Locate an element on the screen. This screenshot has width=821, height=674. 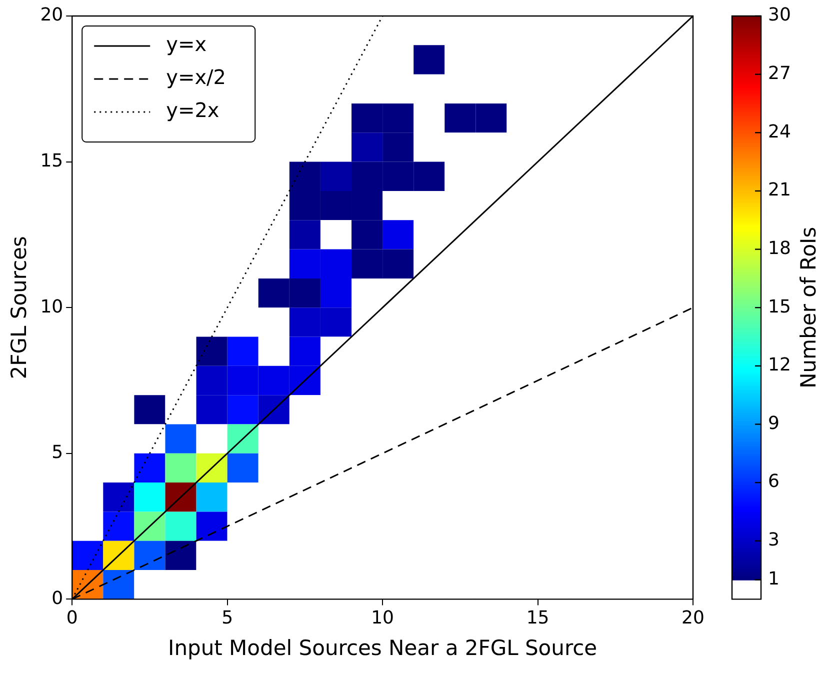
x-axis-title: Input Model Sources Near a 2FGL Source is located at coordinates (383, 648).